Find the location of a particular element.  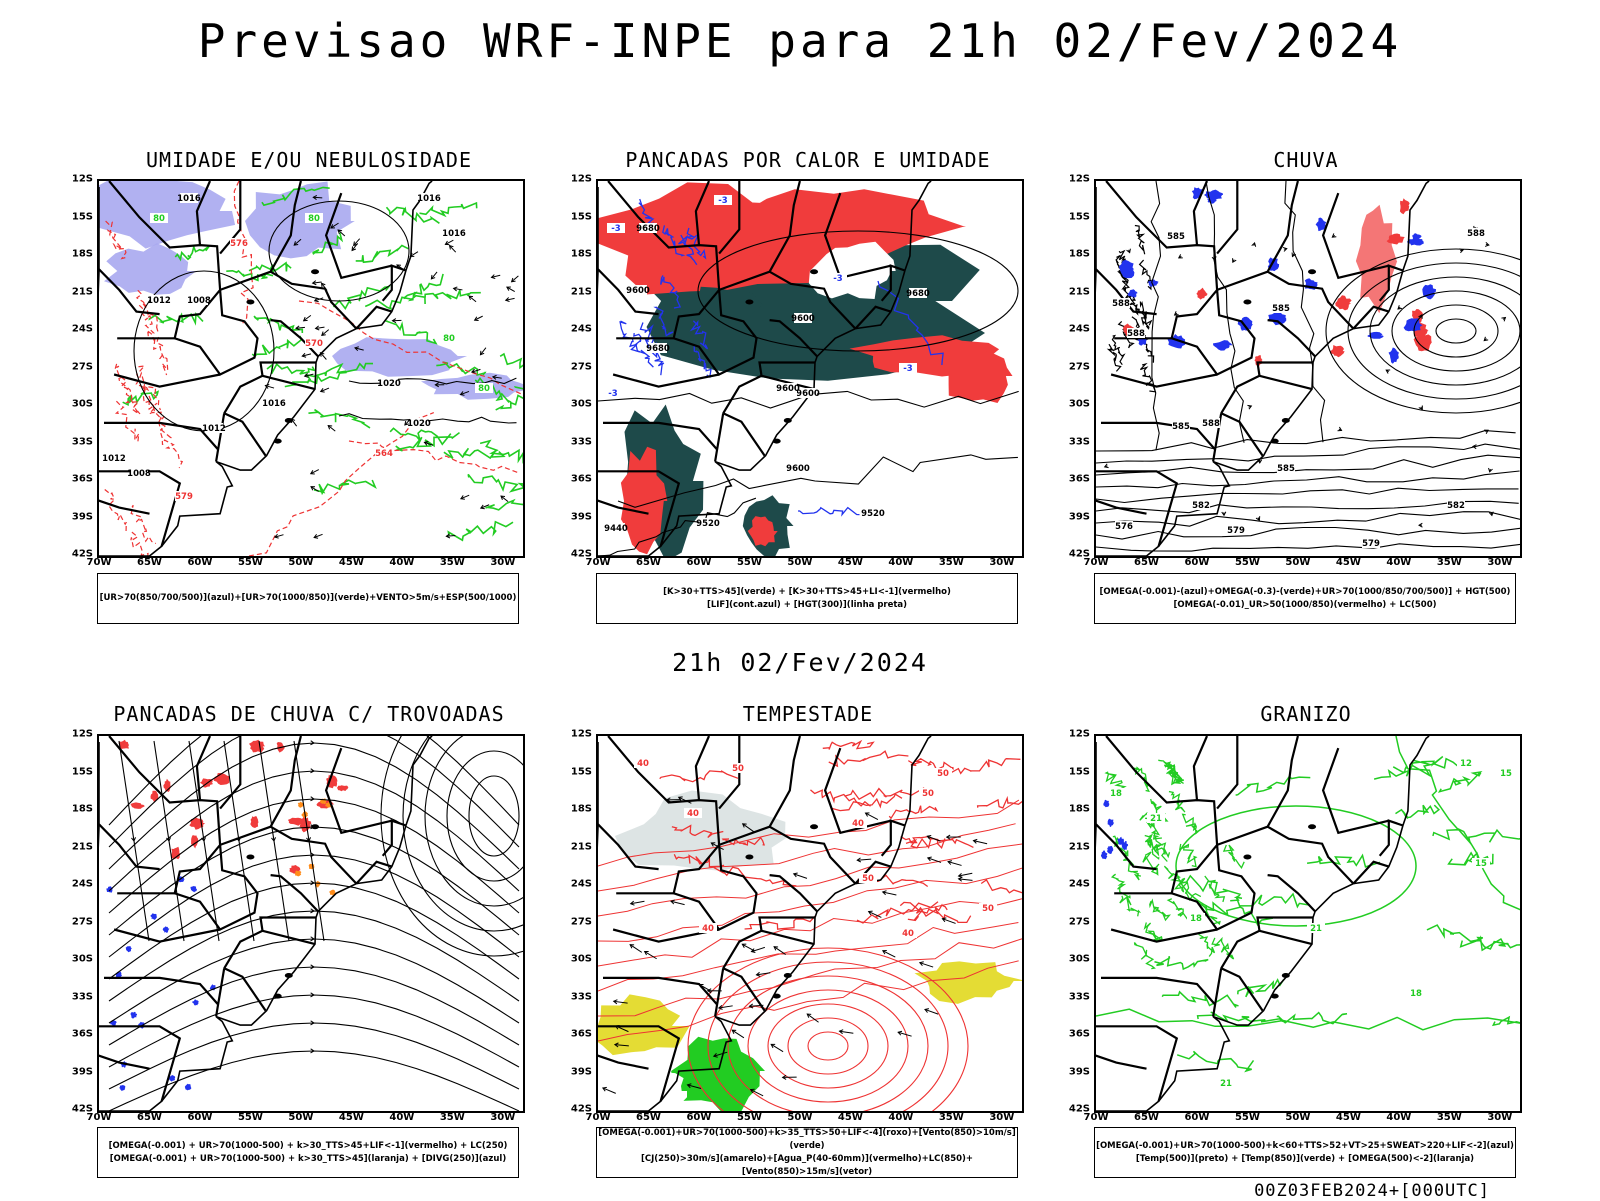

latitude-tick-label: 18S is located at coordinates (82, 809).